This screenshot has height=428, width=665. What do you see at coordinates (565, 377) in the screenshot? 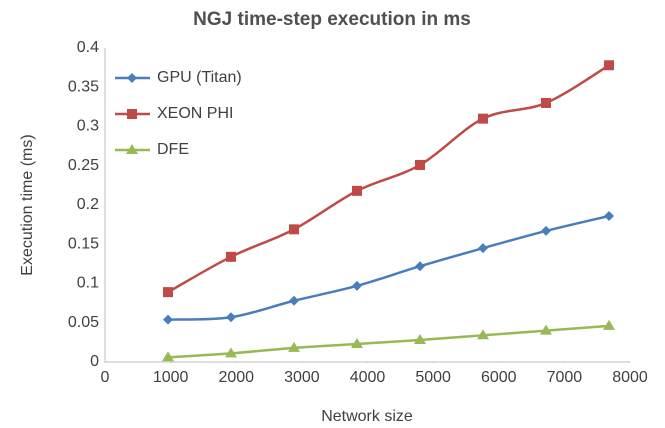
I see `x-tick-label: 7000` at bounding box center [565, 377].